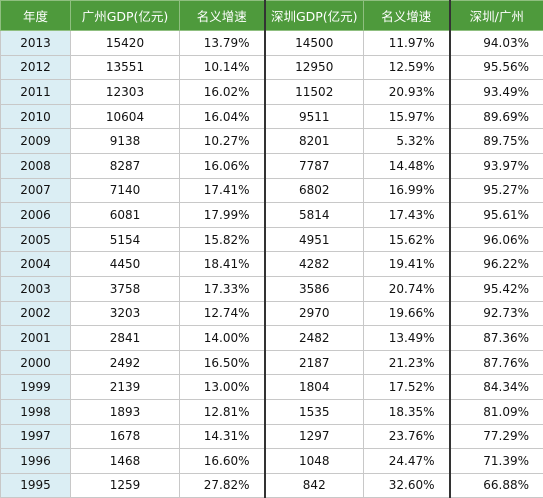  What do you see at coordinates (407, 239) in the screenshot?
I see `value-cell: 15.62%` at bounding box center [407, 239].